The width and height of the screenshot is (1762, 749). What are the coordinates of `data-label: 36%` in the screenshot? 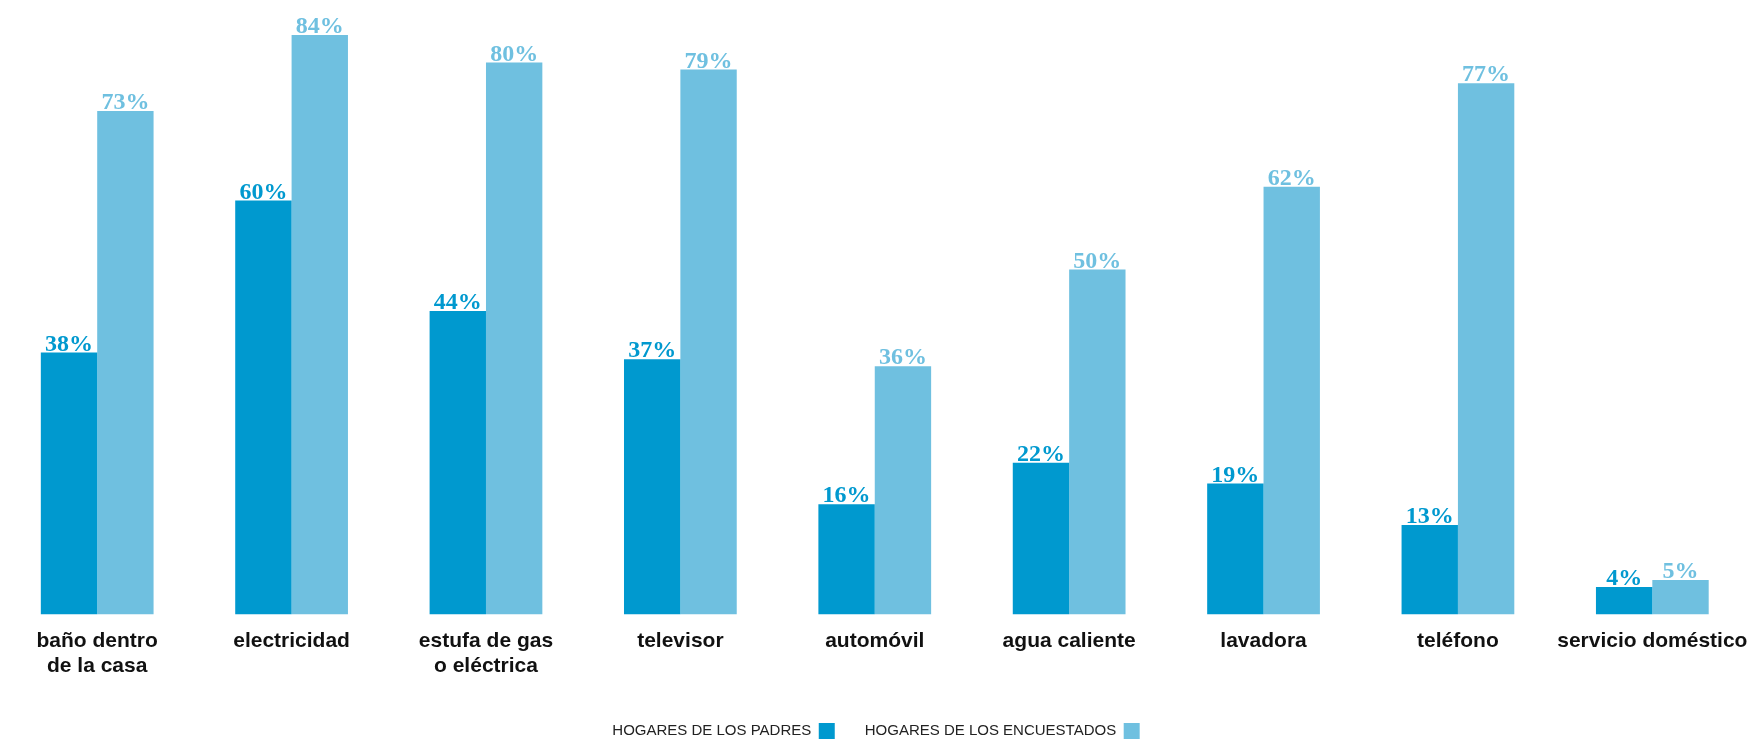 It's located at (902, 356).